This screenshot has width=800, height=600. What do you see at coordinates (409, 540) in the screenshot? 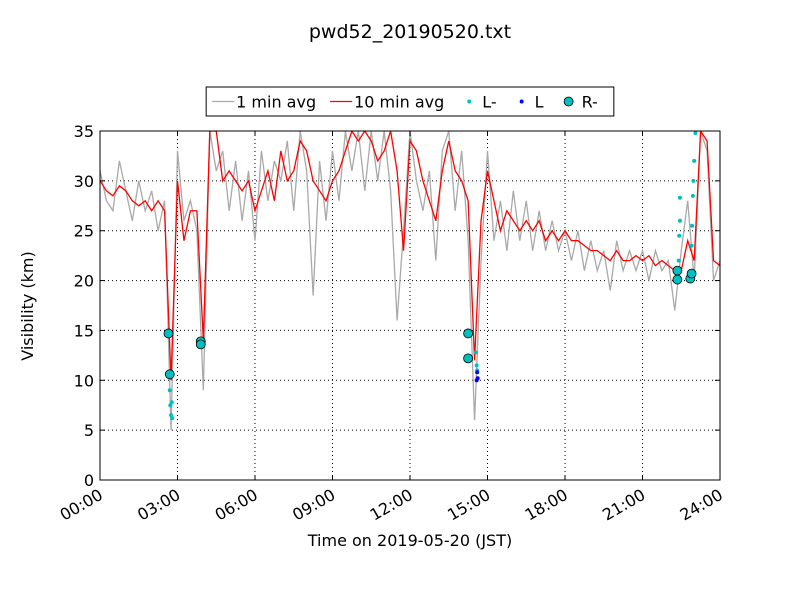
I see `x-axis-label: Time on 2019-05-20 (JST)` at bounding box center [409, 540].